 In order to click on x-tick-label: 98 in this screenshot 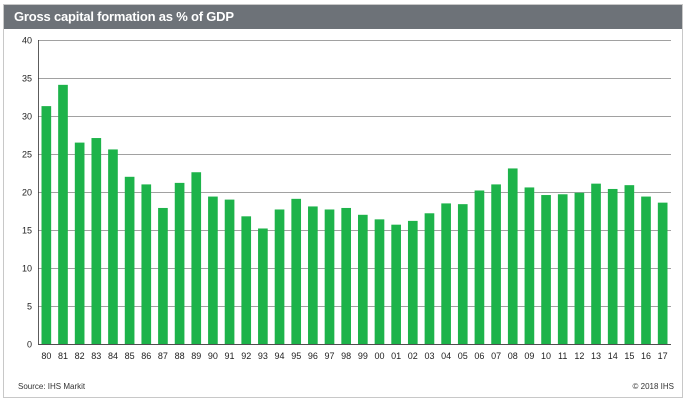, I will do `click(346, 356)`.